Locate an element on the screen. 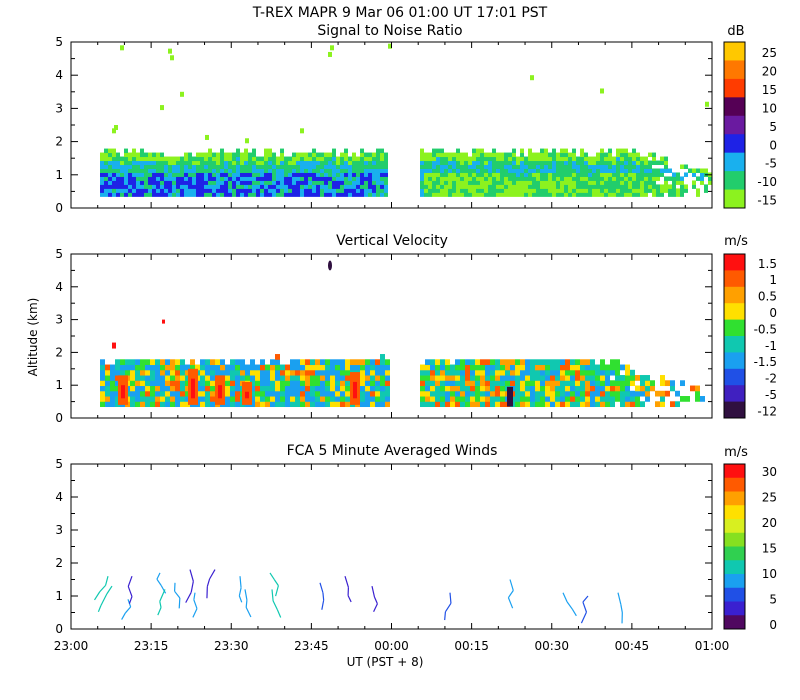  y-tick-label: 3 is located at coordinates (59, 108).